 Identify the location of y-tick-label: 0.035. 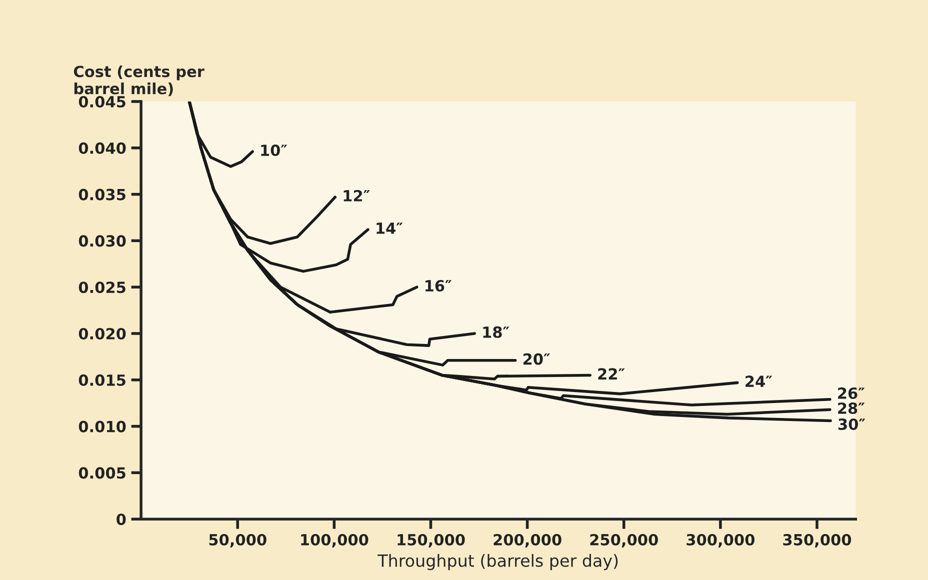
(102, 194).